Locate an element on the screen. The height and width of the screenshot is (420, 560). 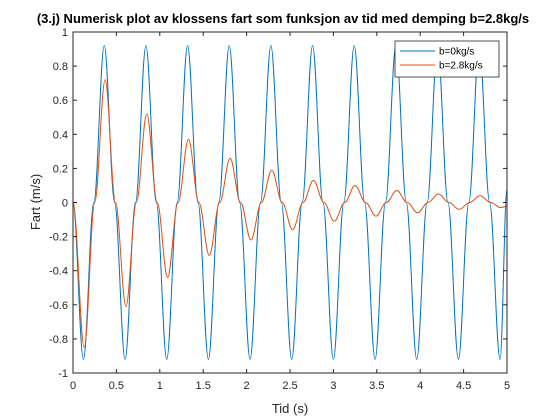
x-tick-label: 2.5 is located at coordinates (289, 386).